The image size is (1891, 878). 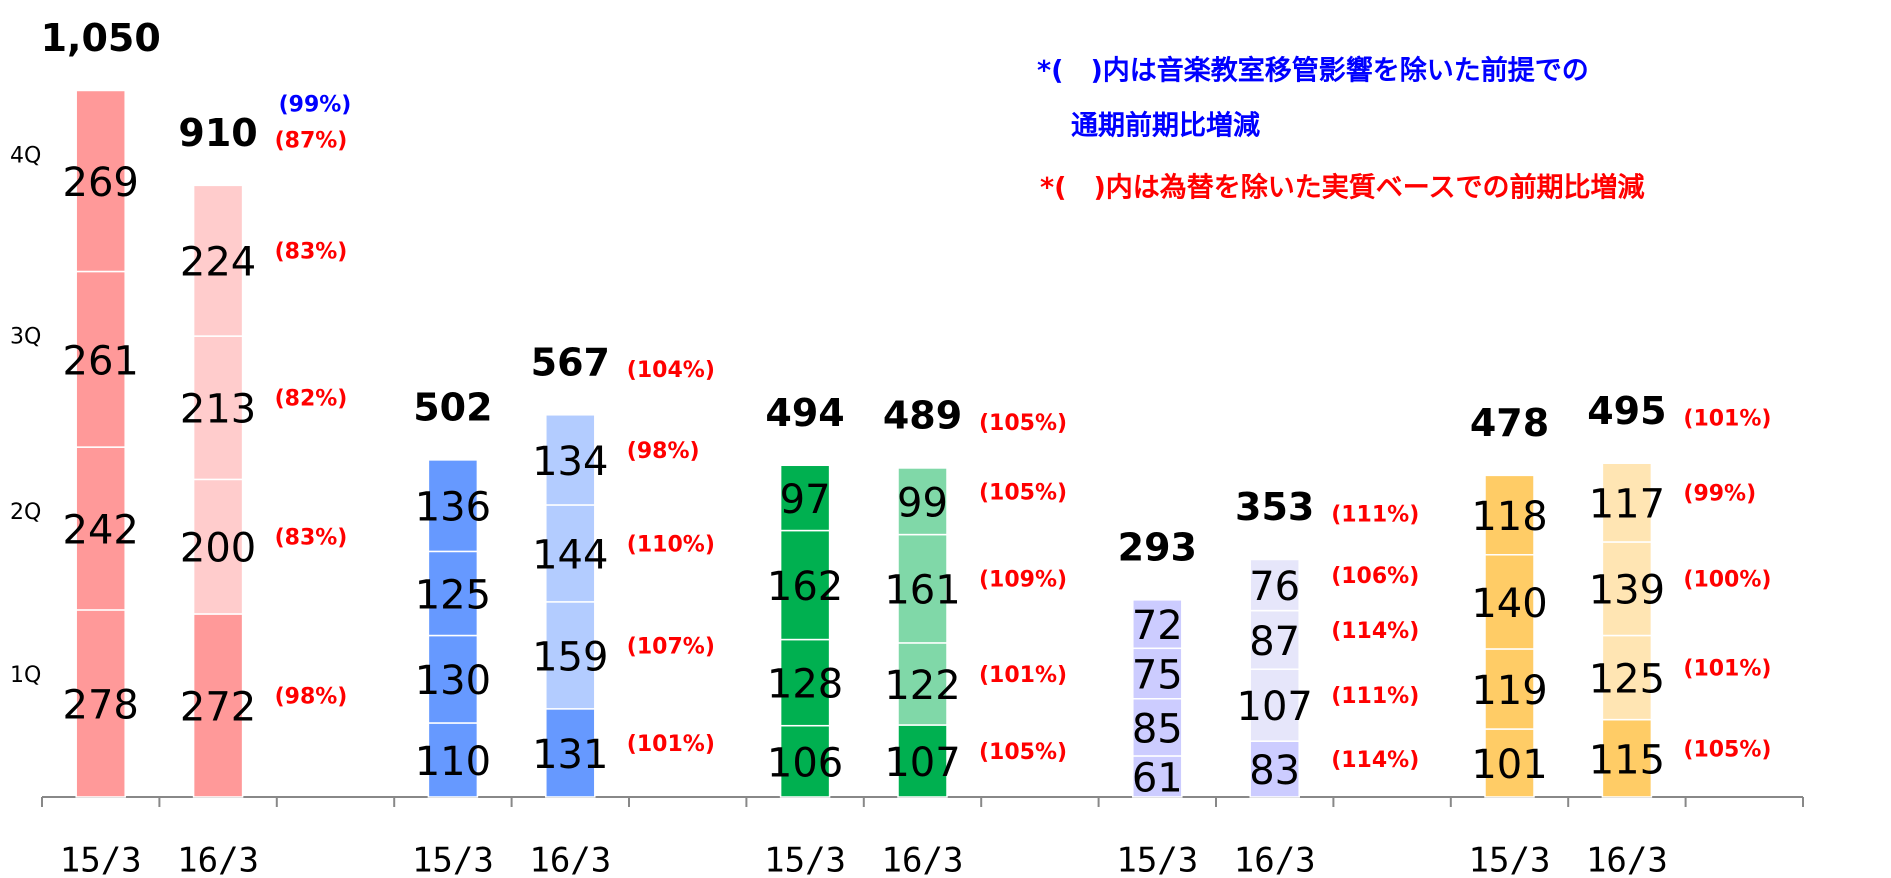 I want to click on total-label: 478, so click(x=1509, y=423).